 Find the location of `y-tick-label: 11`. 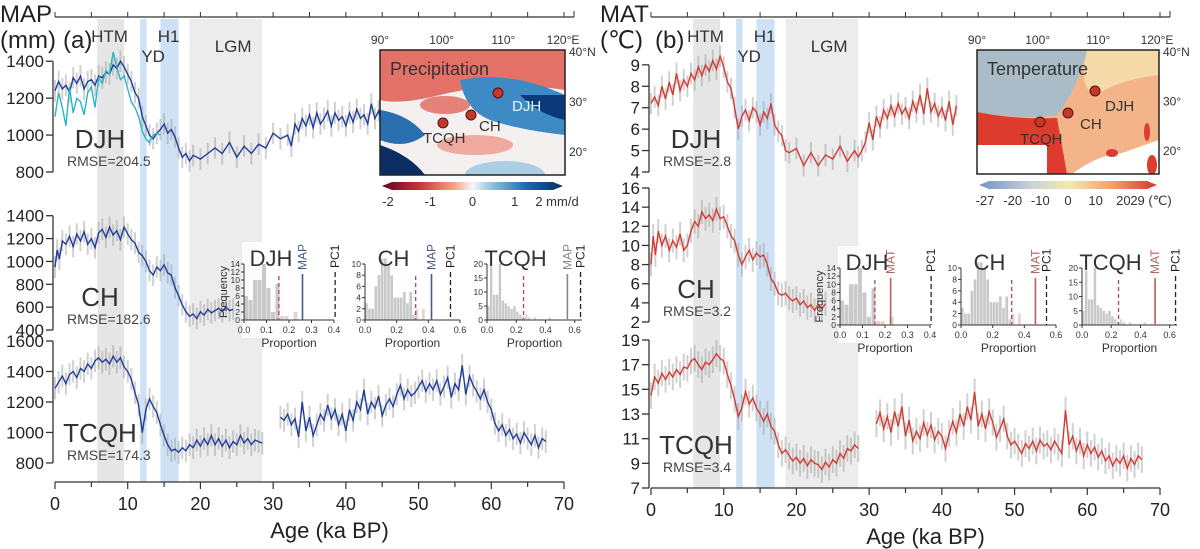

y-tick-label: 11 is located at coordinates (631, 439).